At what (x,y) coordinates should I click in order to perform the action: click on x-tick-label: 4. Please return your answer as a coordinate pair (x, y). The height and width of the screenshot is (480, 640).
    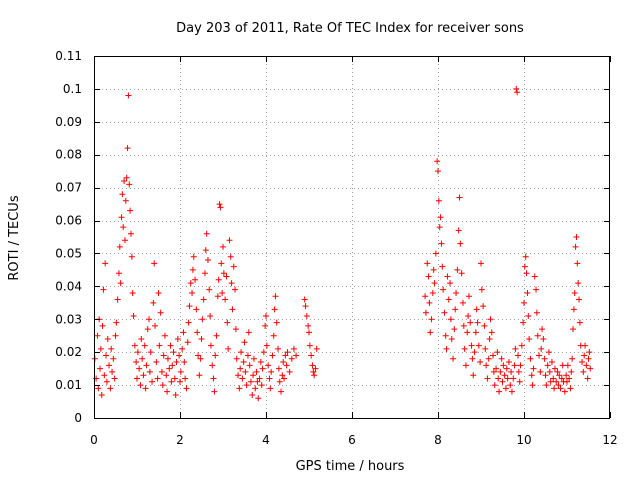
    Looking at the image, I should click on (266, 440).